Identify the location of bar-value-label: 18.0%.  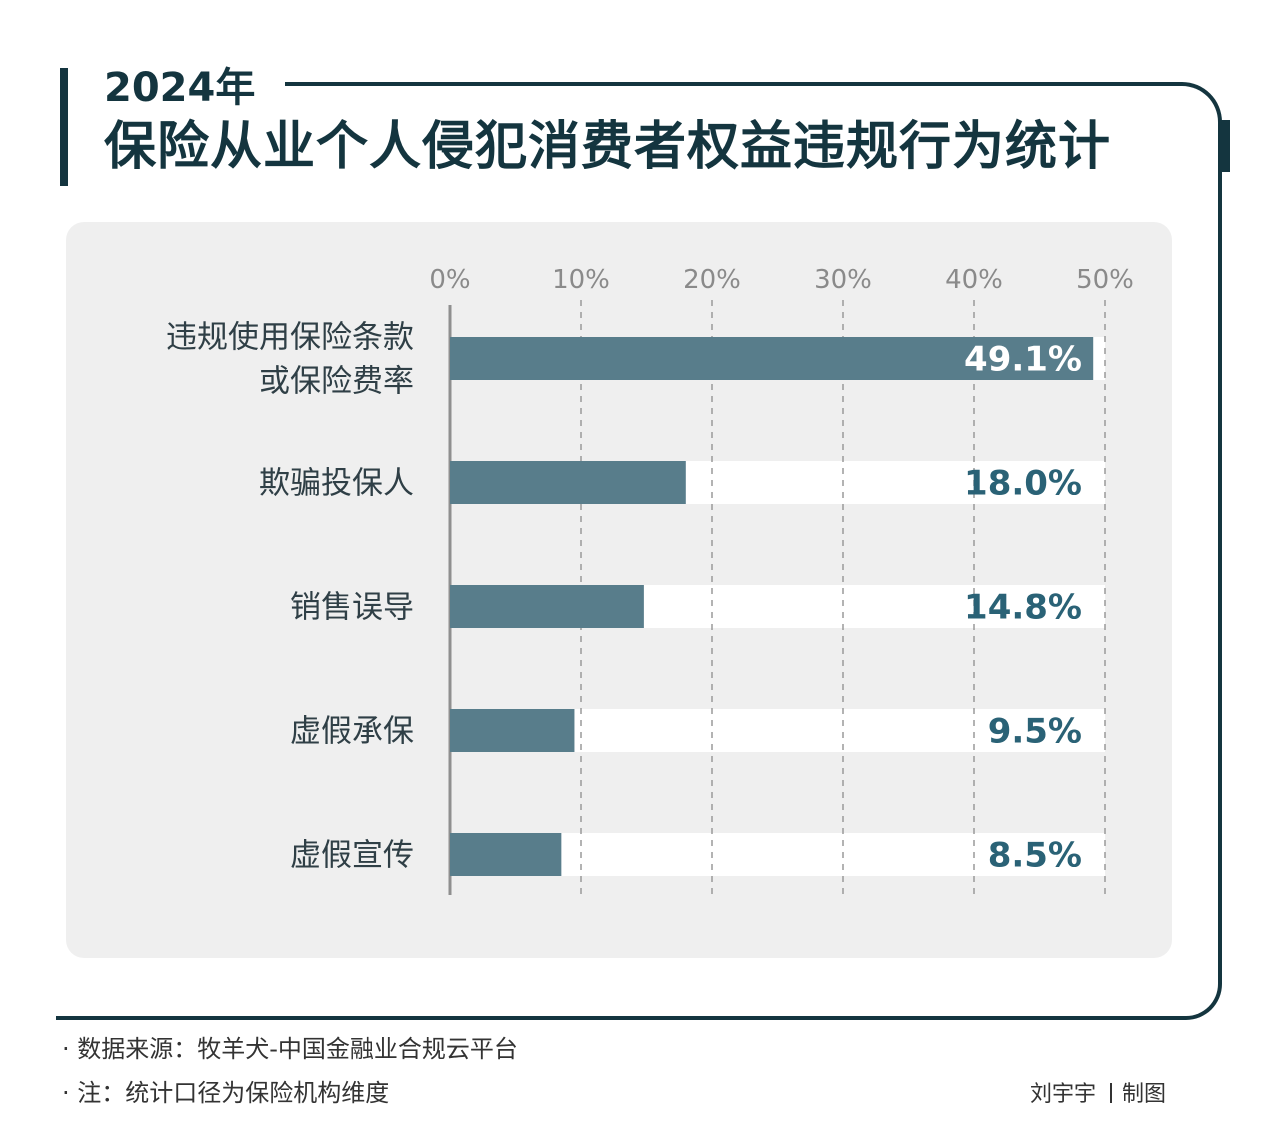
(1023, 484).